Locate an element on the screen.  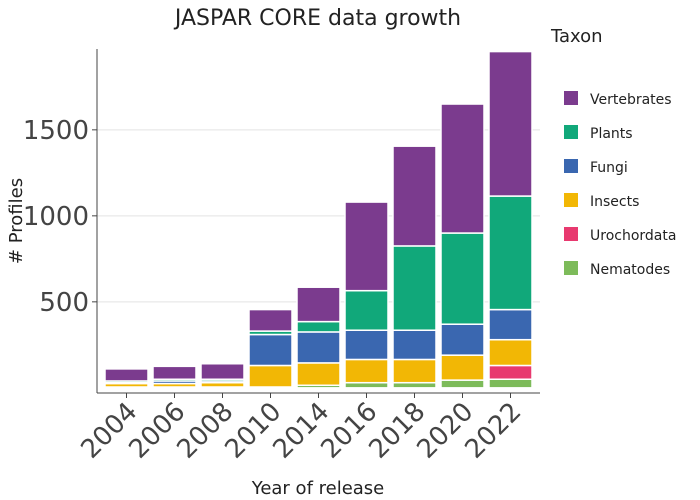
legend-label-vertebrates: Vertebrates is located at coordinates (631, 100).